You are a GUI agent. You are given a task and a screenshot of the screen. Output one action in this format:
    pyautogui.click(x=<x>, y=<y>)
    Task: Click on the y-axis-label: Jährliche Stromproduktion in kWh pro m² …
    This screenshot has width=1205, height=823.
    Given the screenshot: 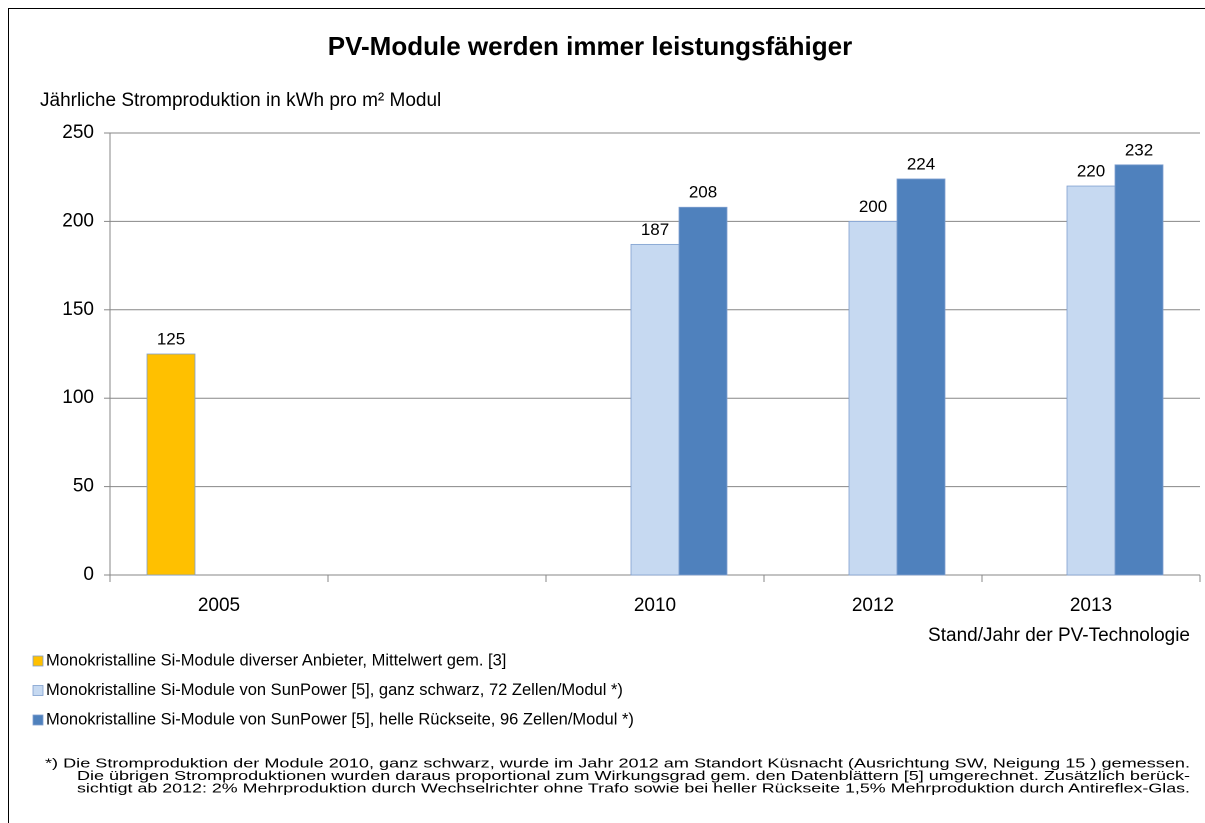 What is the action you would take?
    pyautogui.click(x=240, y=100)
    